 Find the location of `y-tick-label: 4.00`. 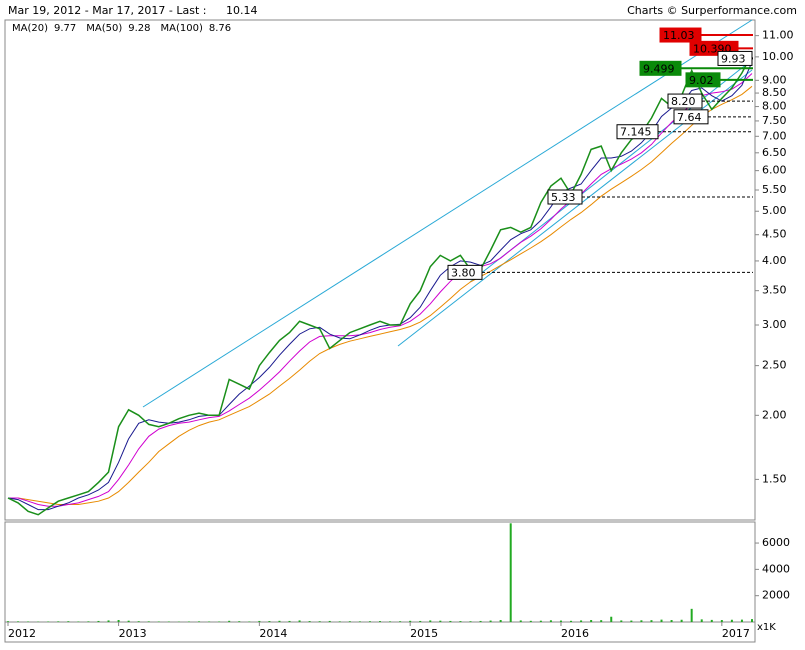

y-tick-label: 4.00 is located at coordinates (774, 260).